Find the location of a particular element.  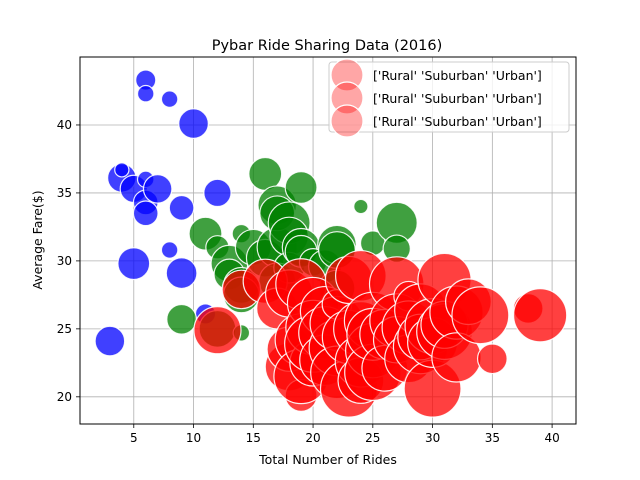

x-axis-label: Total Number of Rides is located at coordinates (327, 459).